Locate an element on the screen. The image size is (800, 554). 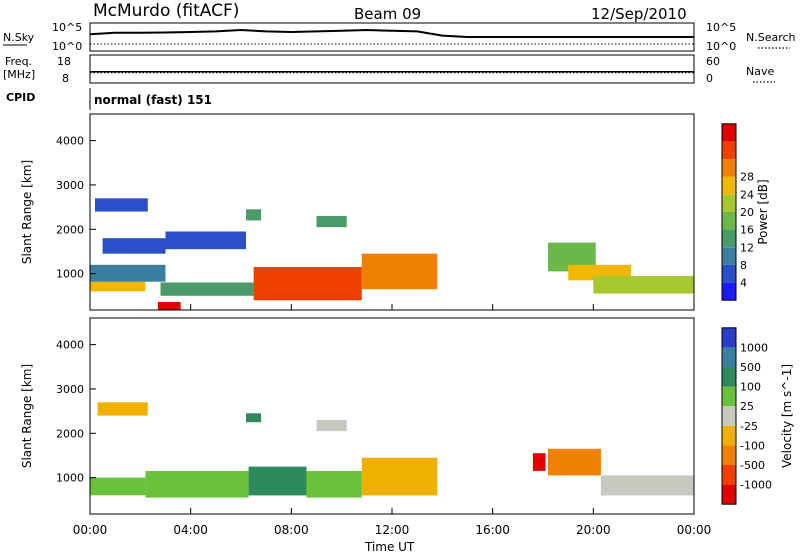
power-ylabel: Slant Range [km] is located at coordinates (27, 212).